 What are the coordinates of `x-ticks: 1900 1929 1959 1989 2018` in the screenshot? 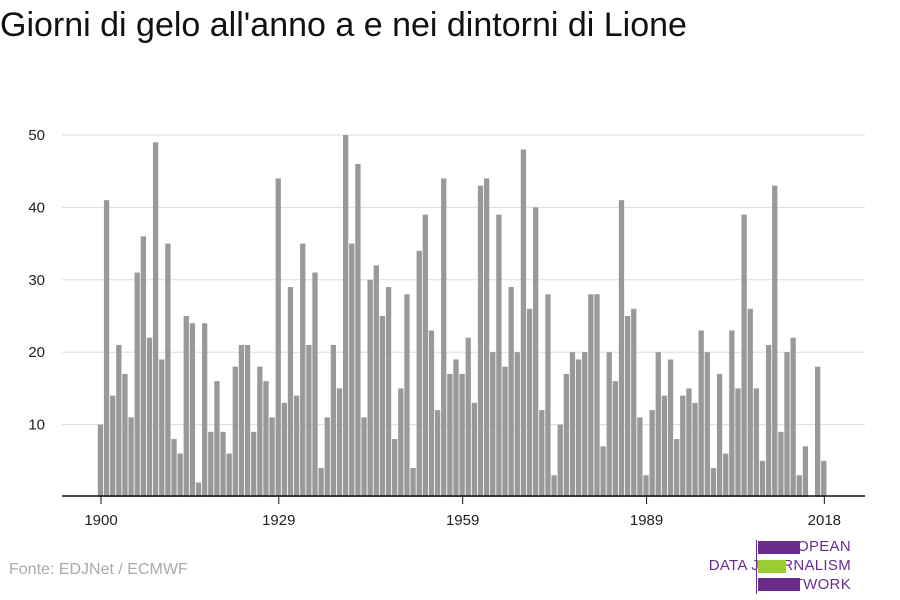 It's located at (462, 512).